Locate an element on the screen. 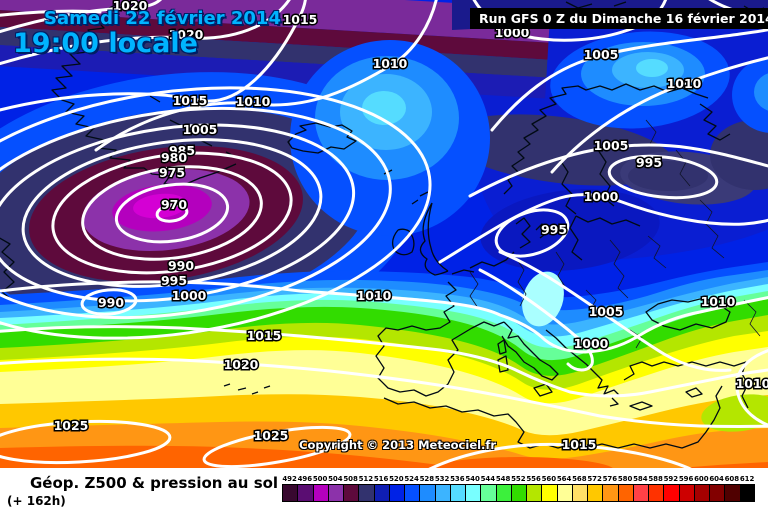 Image resolution: width=768 pixels, height=512 pixels. colorbar-cell: 512 is located at coordinates (366, 488).